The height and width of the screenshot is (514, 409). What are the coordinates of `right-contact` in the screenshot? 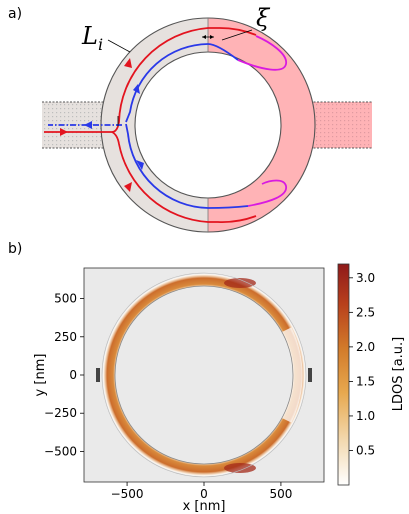 It's located at (310, 375).